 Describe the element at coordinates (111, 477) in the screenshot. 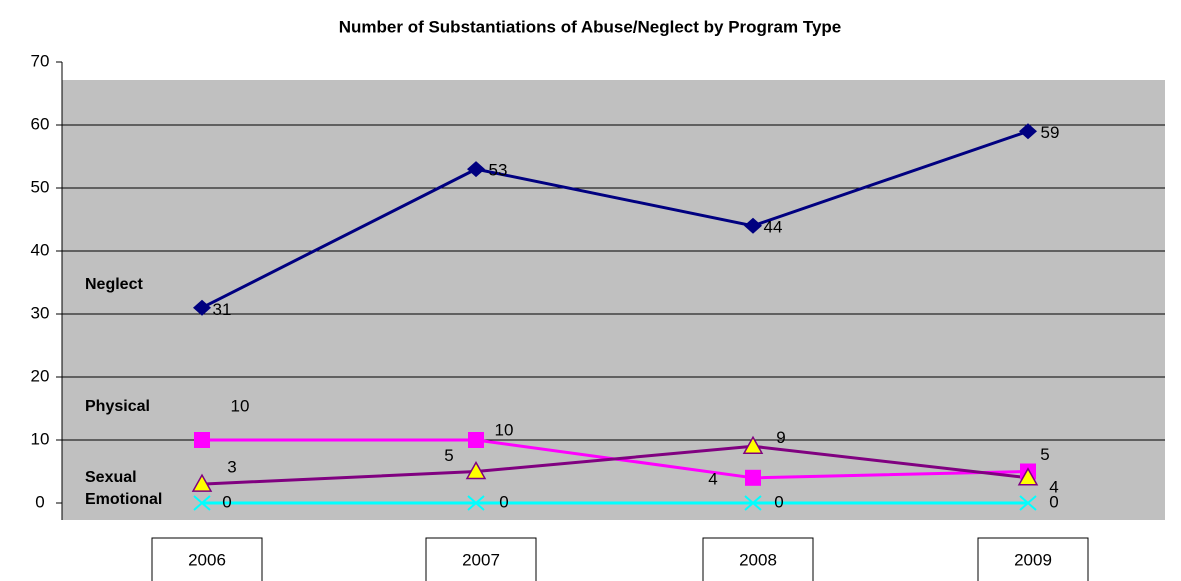

I see `series-name: Sexual` at that location.